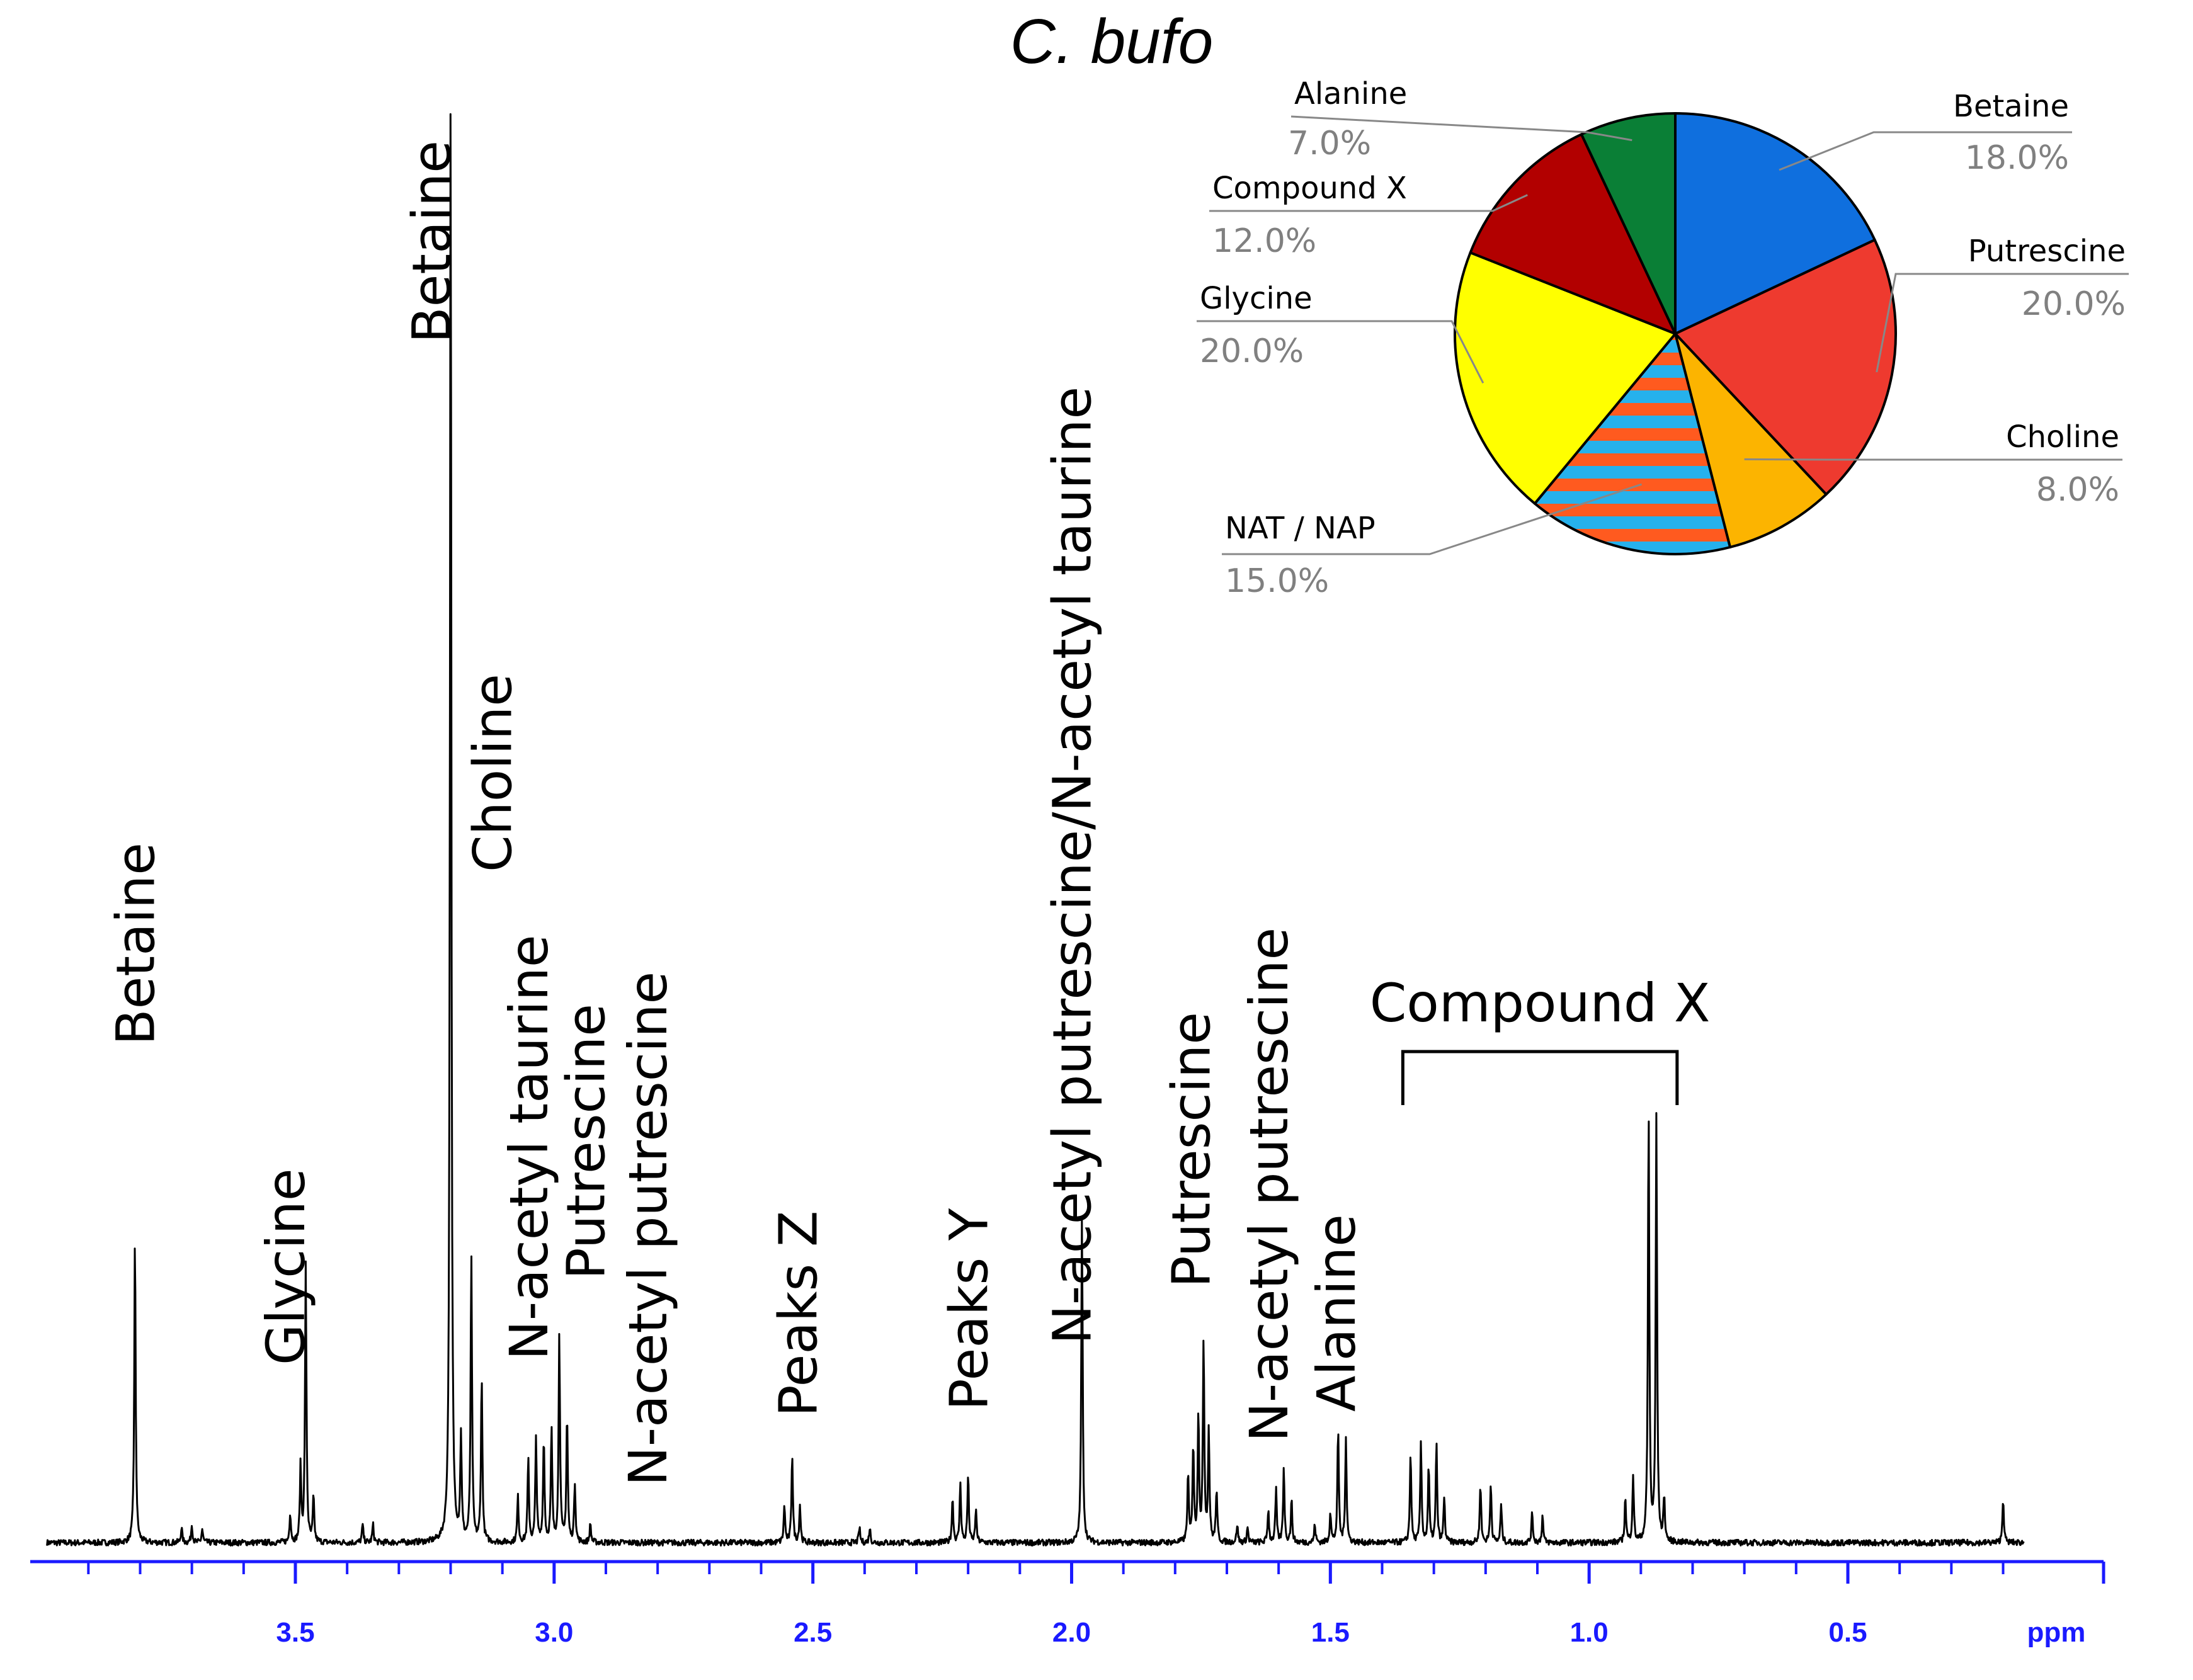  I want to click on pie-value-glycine: 20.0%, so click(1252, 351).